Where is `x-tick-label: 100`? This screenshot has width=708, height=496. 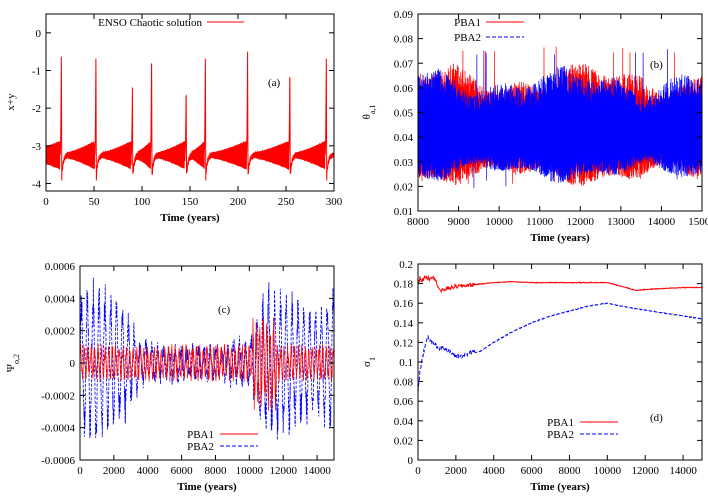
x-tick-label: 100 is located at coordinates (142, 202).